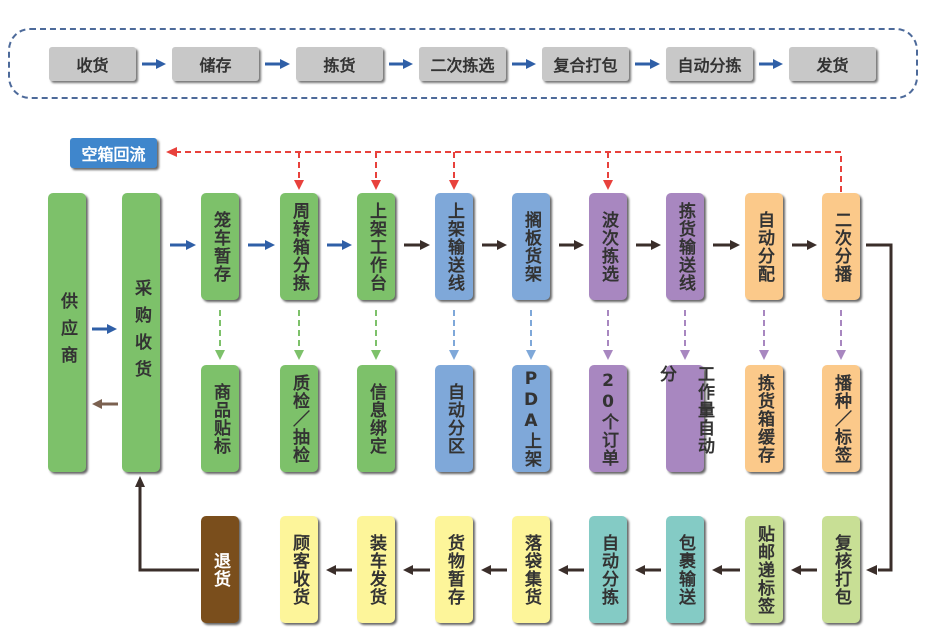 Image resolution: width=927 pixels, height=631 pixels. Describe the element at coordinates (92, 64) in the screenshot. I see `header-step: 收货` at that location.